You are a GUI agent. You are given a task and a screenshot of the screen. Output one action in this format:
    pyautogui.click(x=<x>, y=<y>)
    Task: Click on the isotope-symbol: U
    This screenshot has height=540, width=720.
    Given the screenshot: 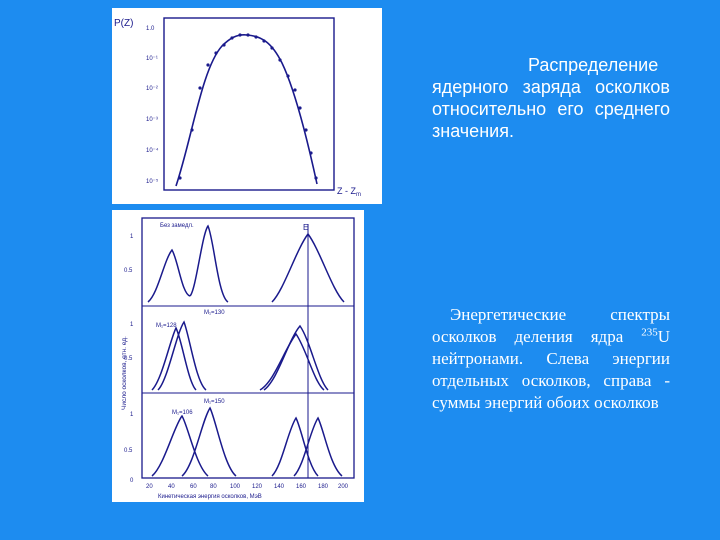 What is the action you would take?
    pyautogui.click(x=663, y=336)
    